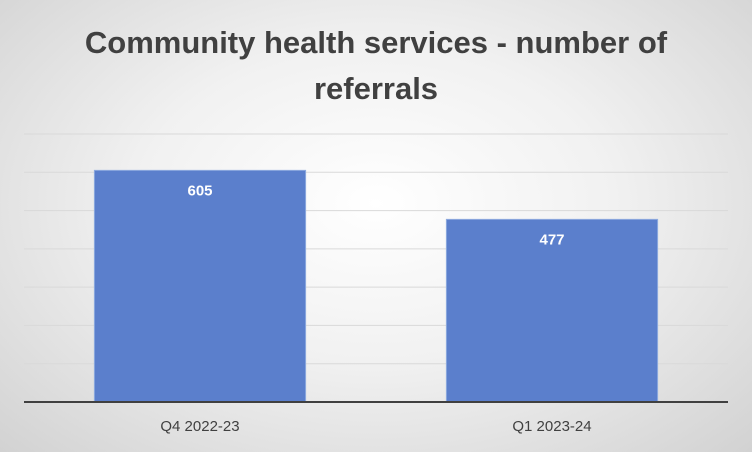  I want to click on x-tick-label: Q1 2023-24, so click(551, 426).